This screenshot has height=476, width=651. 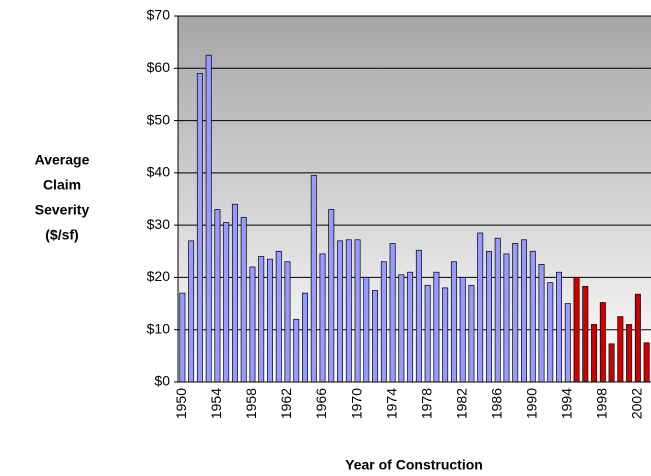 I want to click on x-tick-label: 1986, so click(x=496, y=403).